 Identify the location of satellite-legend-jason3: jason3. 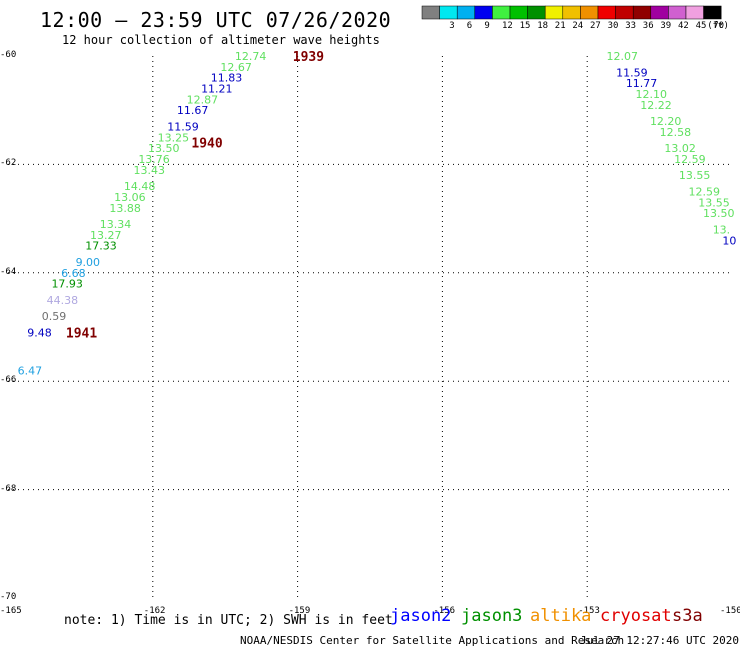
(492, 616).